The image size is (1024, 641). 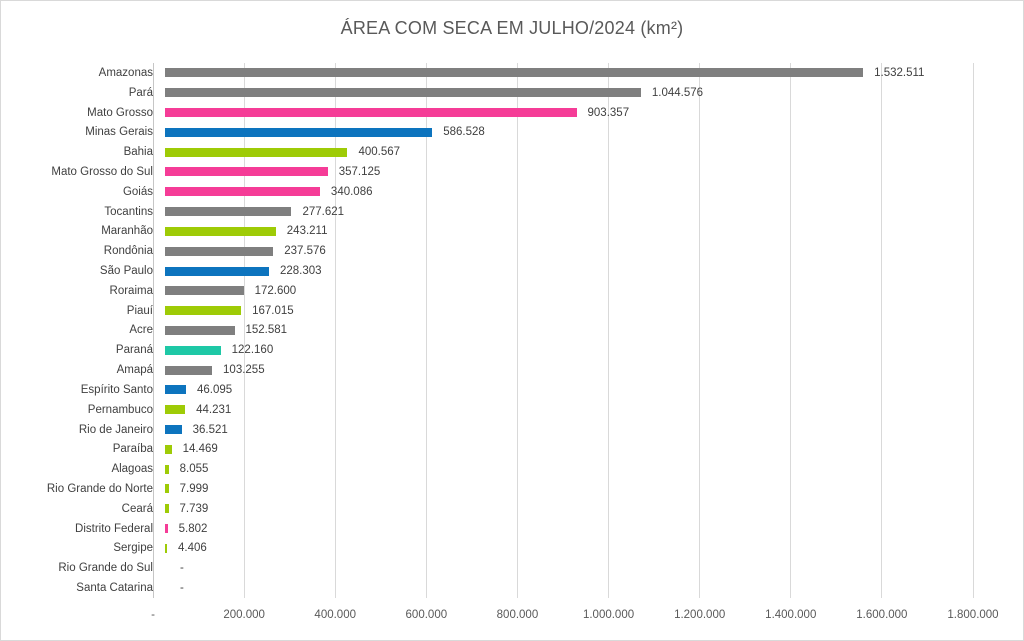 I want to click on table-row: Paraná 122.160, so click(x=492, y=350).